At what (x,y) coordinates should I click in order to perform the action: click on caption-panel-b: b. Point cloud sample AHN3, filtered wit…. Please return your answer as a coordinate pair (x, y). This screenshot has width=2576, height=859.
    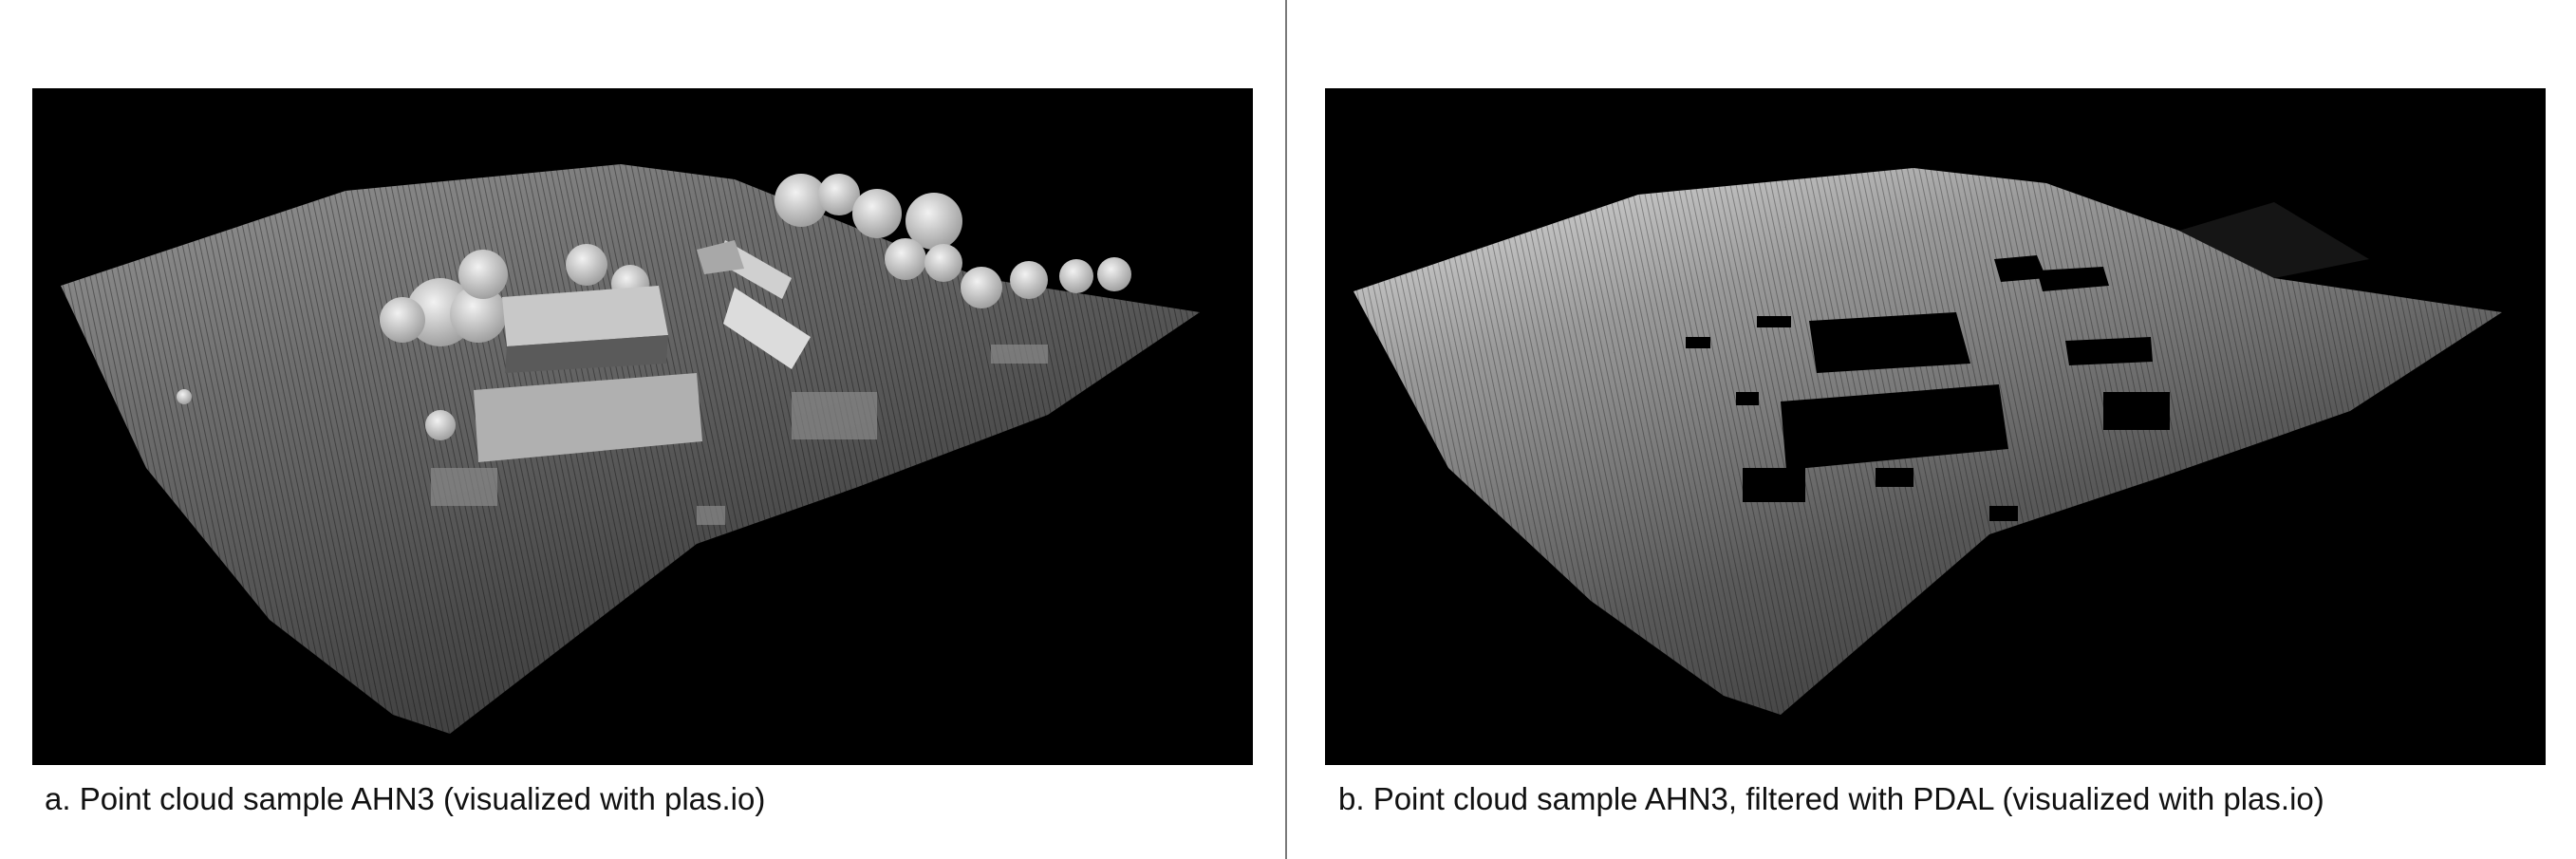
    Looking at the image, I should click on (1831, 798).